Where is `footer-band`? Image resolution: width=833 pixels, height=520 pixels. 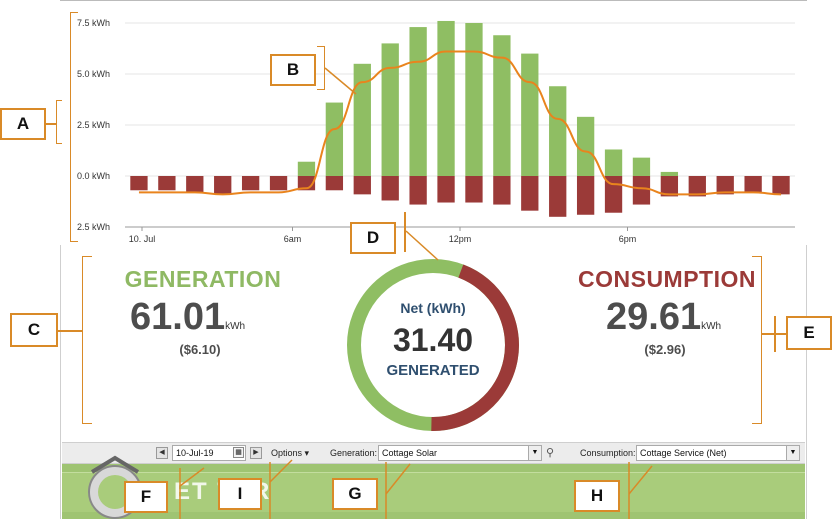 footer-band is located at coordinates (433, 492).